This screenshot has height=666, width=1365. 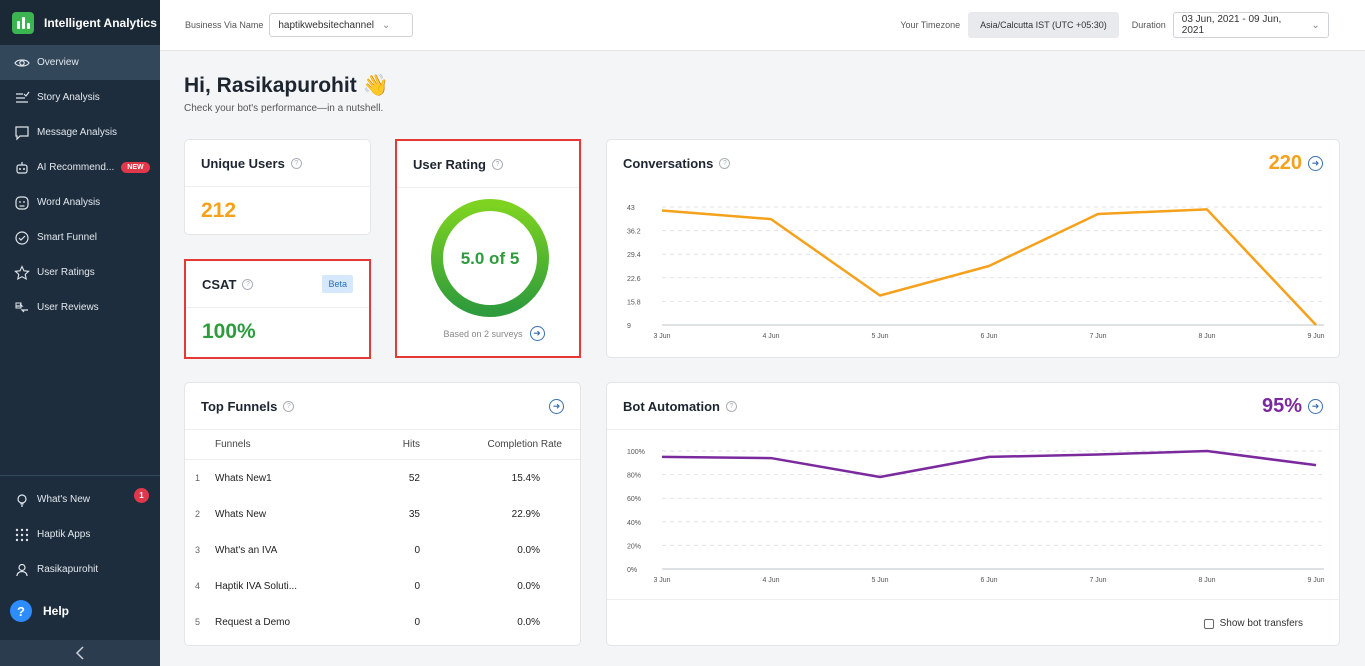 I want to click on rating-footnote: Based on 2 surveys ➜, so click(x=488, y=333).